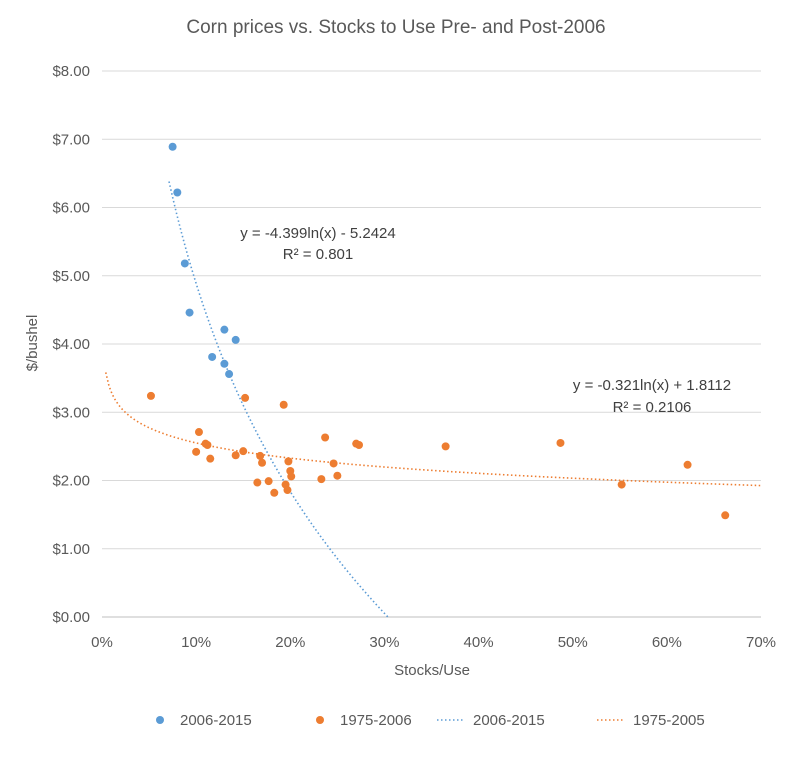 Image resolution: width=793 pixels, height=757 pixels. What do you see at coordinates (573, 642) in the screenshot?
I see `x-tick-label: 50%` at bounding box center [573, 642].